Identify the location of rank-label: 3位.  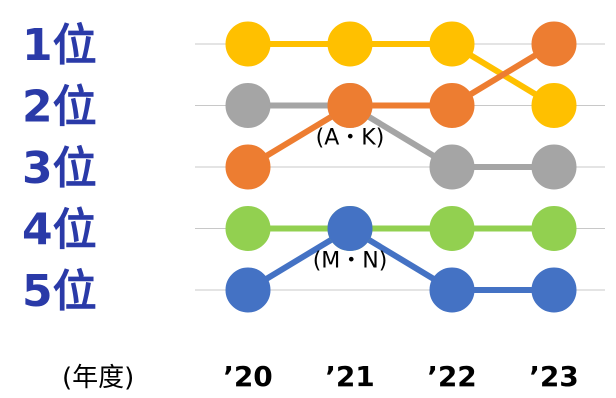
(59, 168).